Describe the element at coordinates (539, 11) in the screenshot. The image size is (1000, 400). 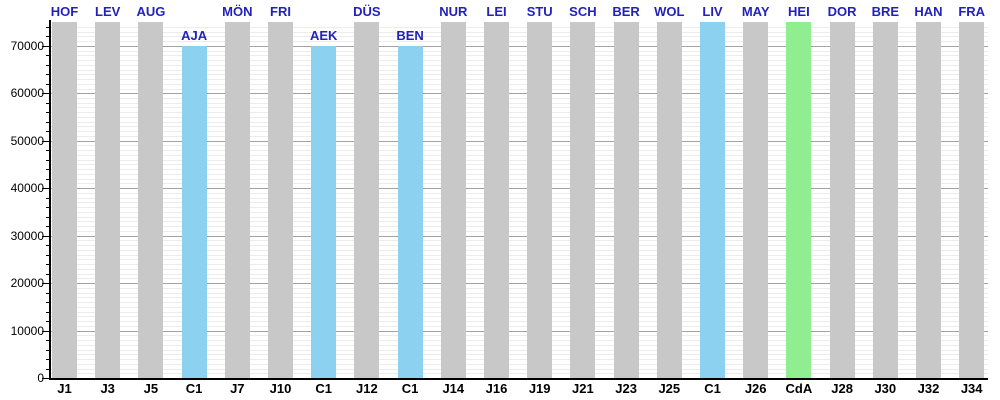
I see `bar-top-label: STU` at that location.